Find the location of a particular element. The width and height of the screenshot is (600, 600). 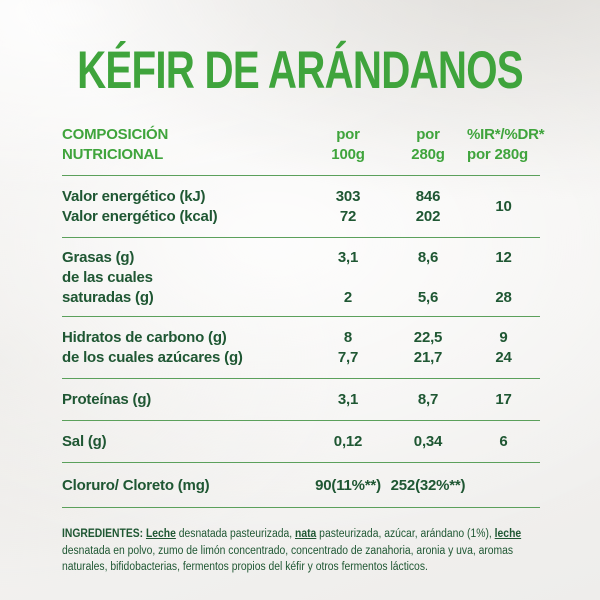

value-per-100g: 3,1 is located at coordinates (348, 400).